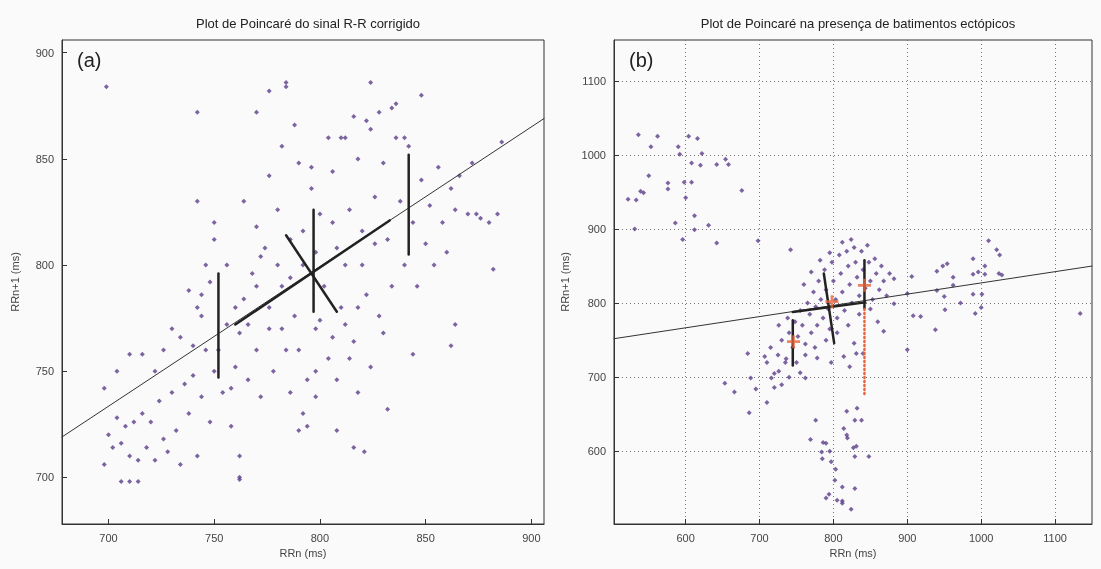  What do you see at coordinates (594, 80) in the screenshot?
I see `y-tick-label: 1100` at bounding box center [594, 80].